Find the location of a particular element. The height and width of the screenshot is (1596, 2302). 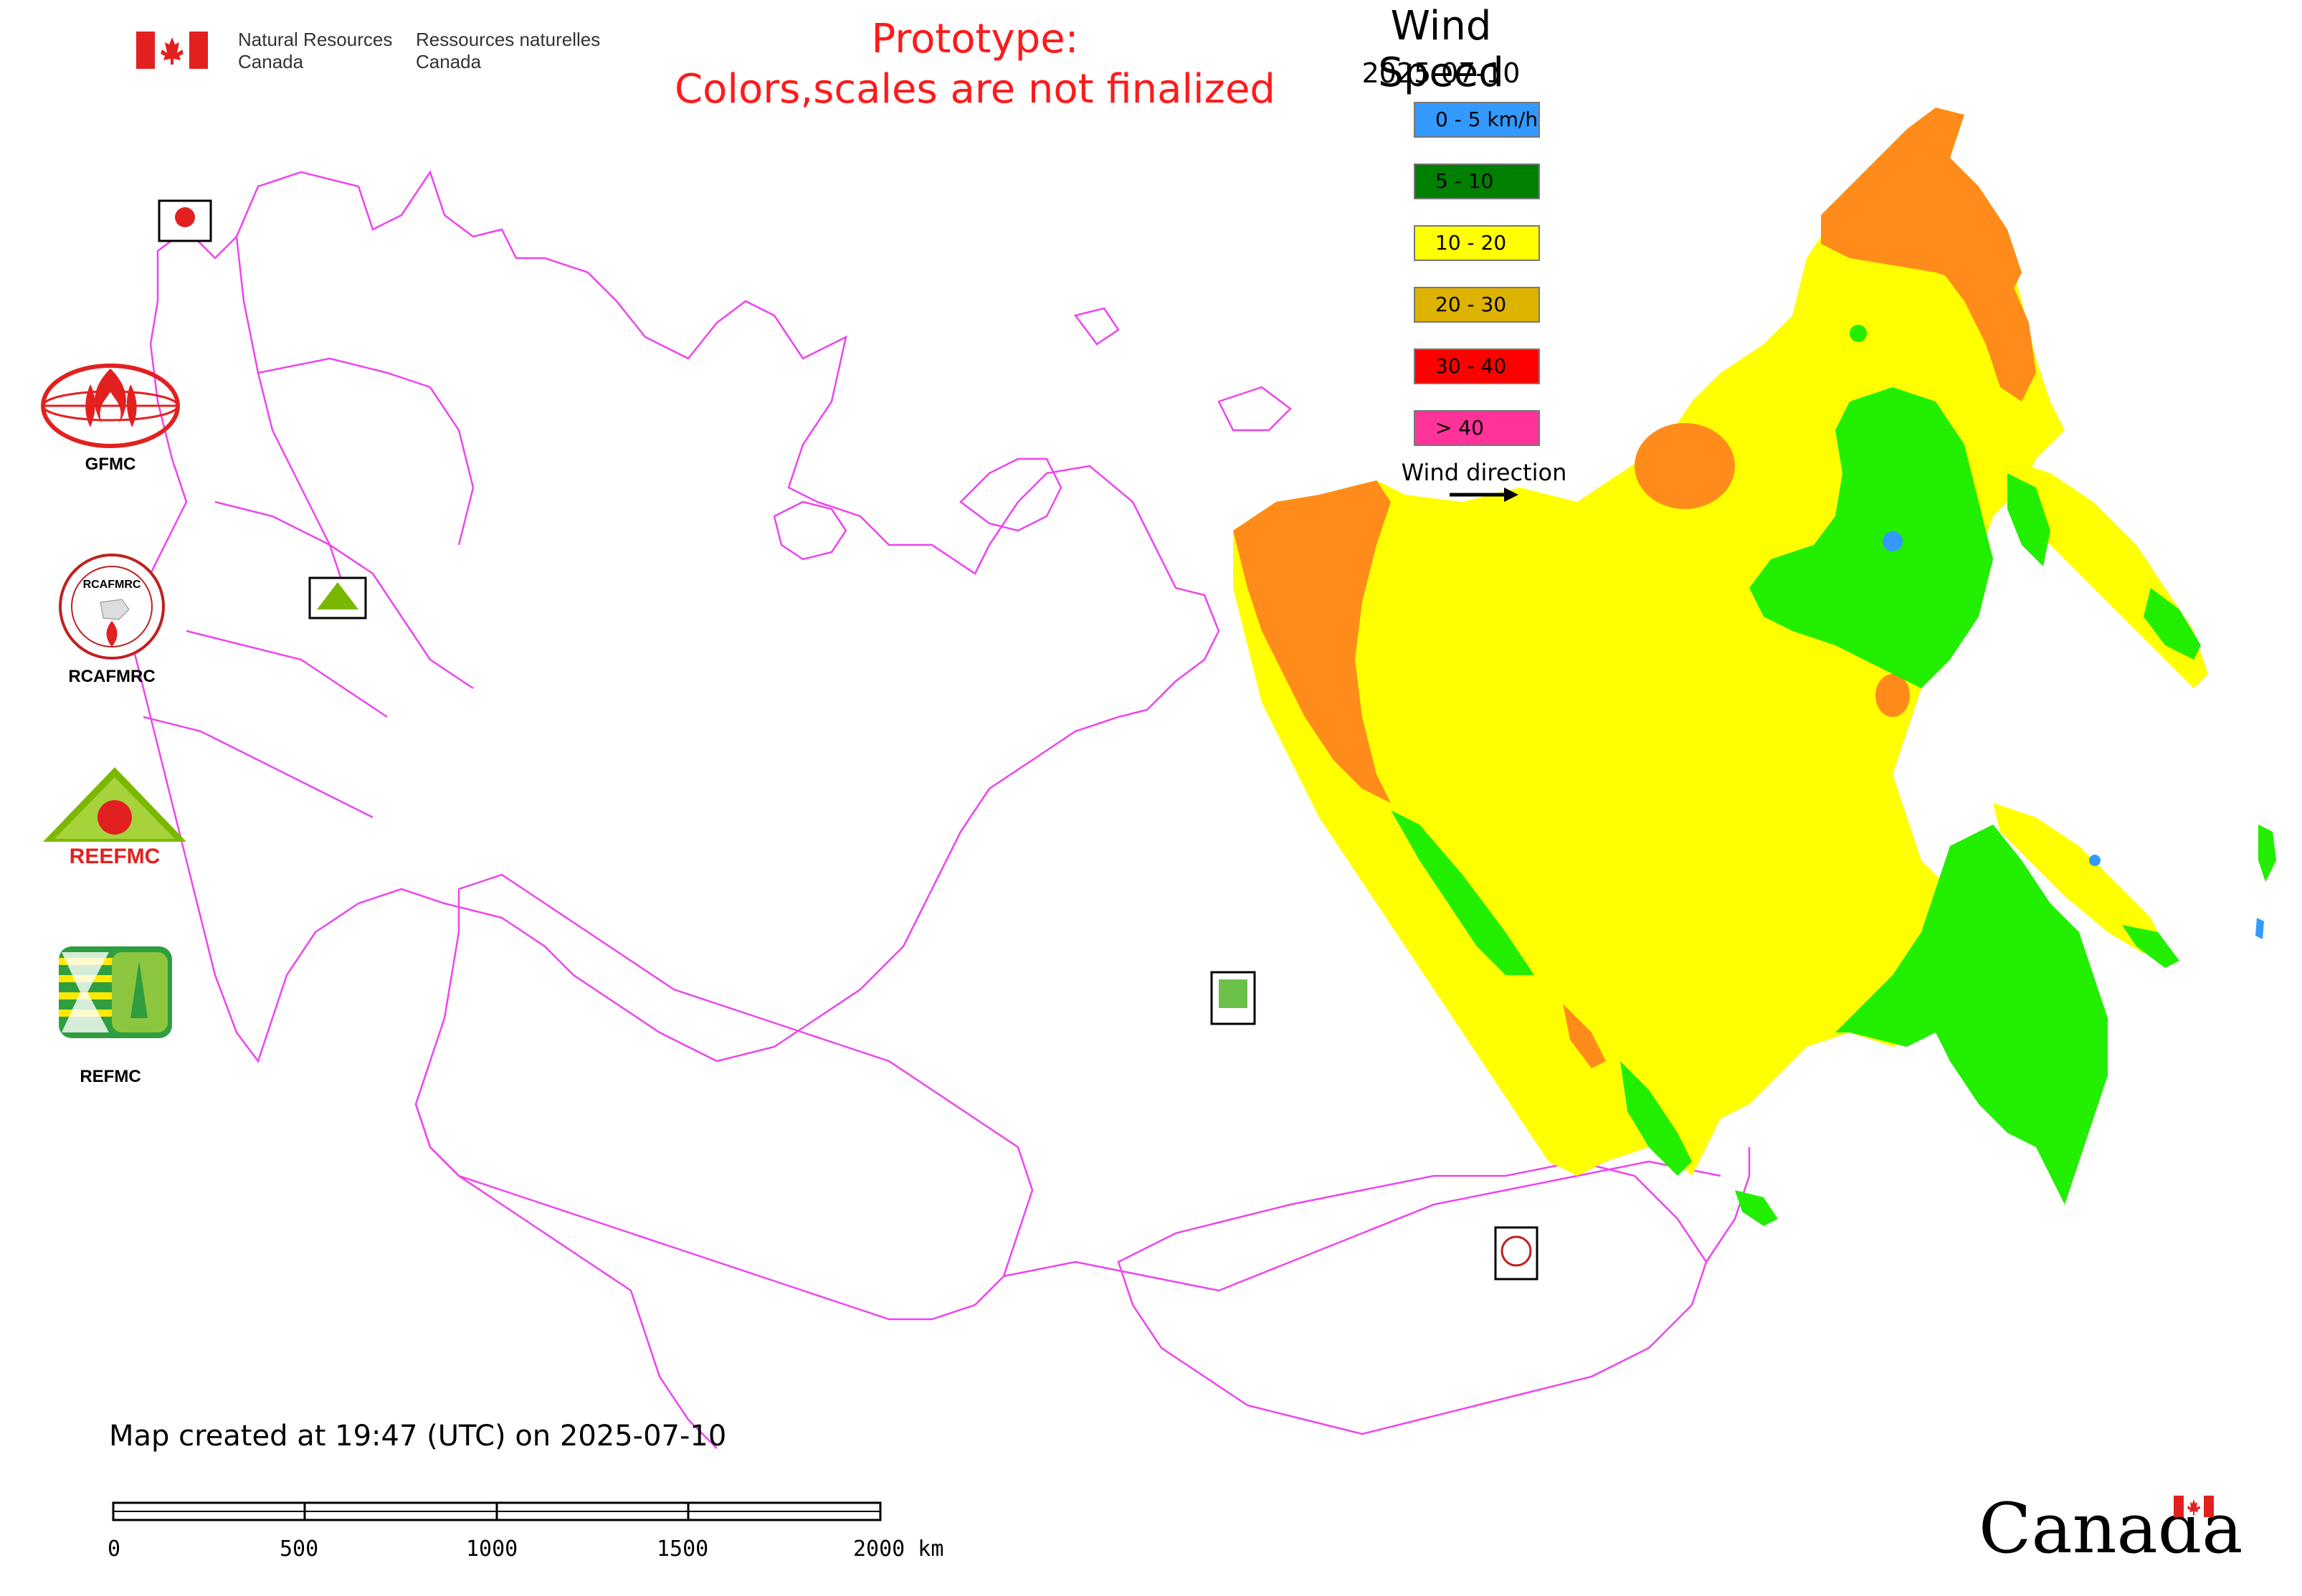

agency-name-fr: Ressources naturelles Canada is located at coordinates (508, 51).